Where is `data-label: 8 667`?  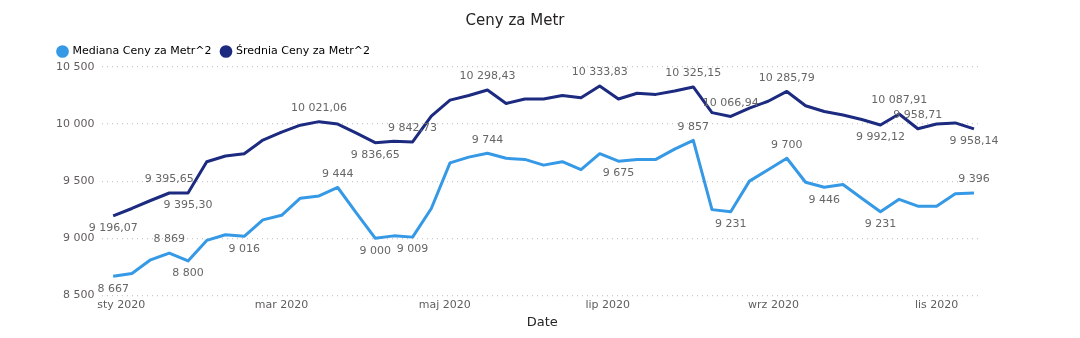
data-label: 8 667 is located at coordinates (113, 288).